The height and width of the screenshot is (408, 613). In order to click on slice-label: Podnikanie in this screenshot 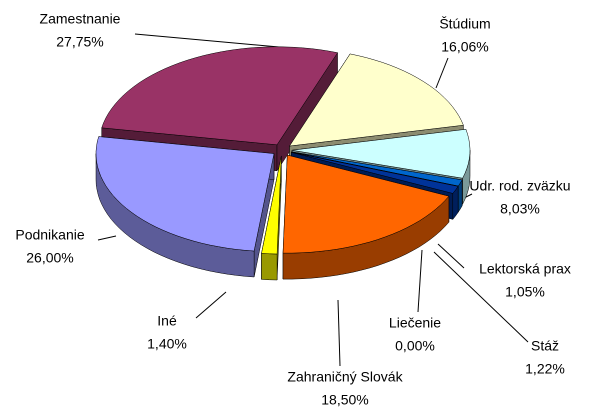, I will do `click(49, 235)`.